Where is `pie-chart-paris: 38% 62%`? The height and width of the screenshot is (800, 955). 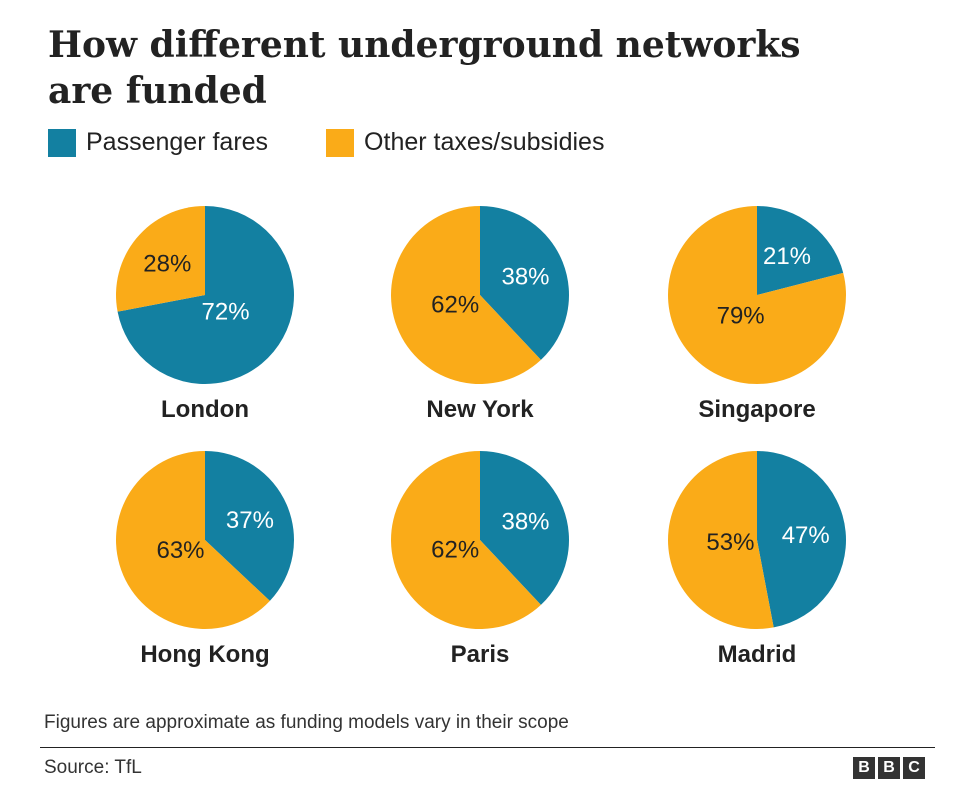 pie-chart-paris: 38% 62% is located at coordinates (480, 540).